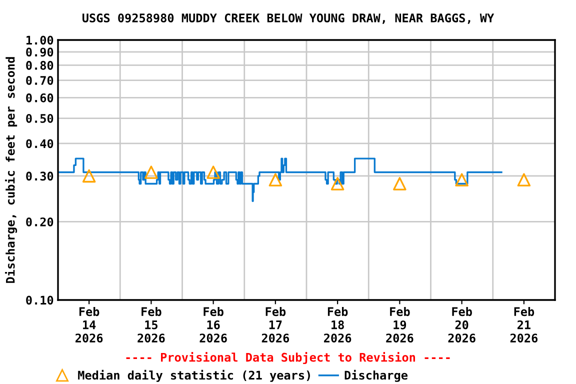 The image size is (576, 384). What do you see at coordinates (40, 80) in the screenshot?
I see `y-tick-label: 0.70` at bounding box center [40, 80].